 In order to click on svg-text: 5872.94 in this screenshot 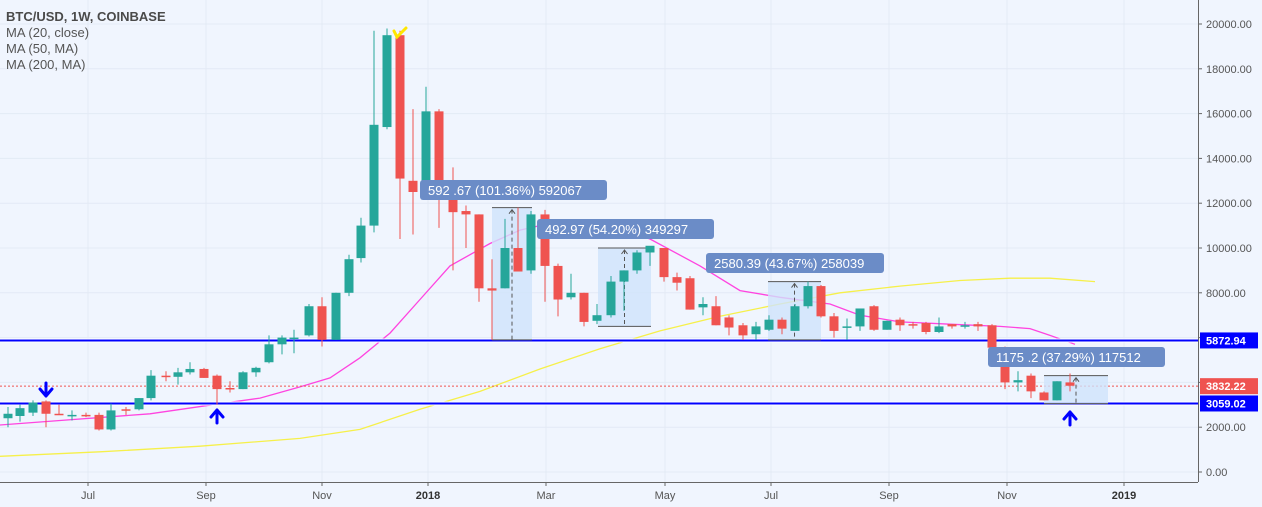, I will do `click(1226, 341)`.